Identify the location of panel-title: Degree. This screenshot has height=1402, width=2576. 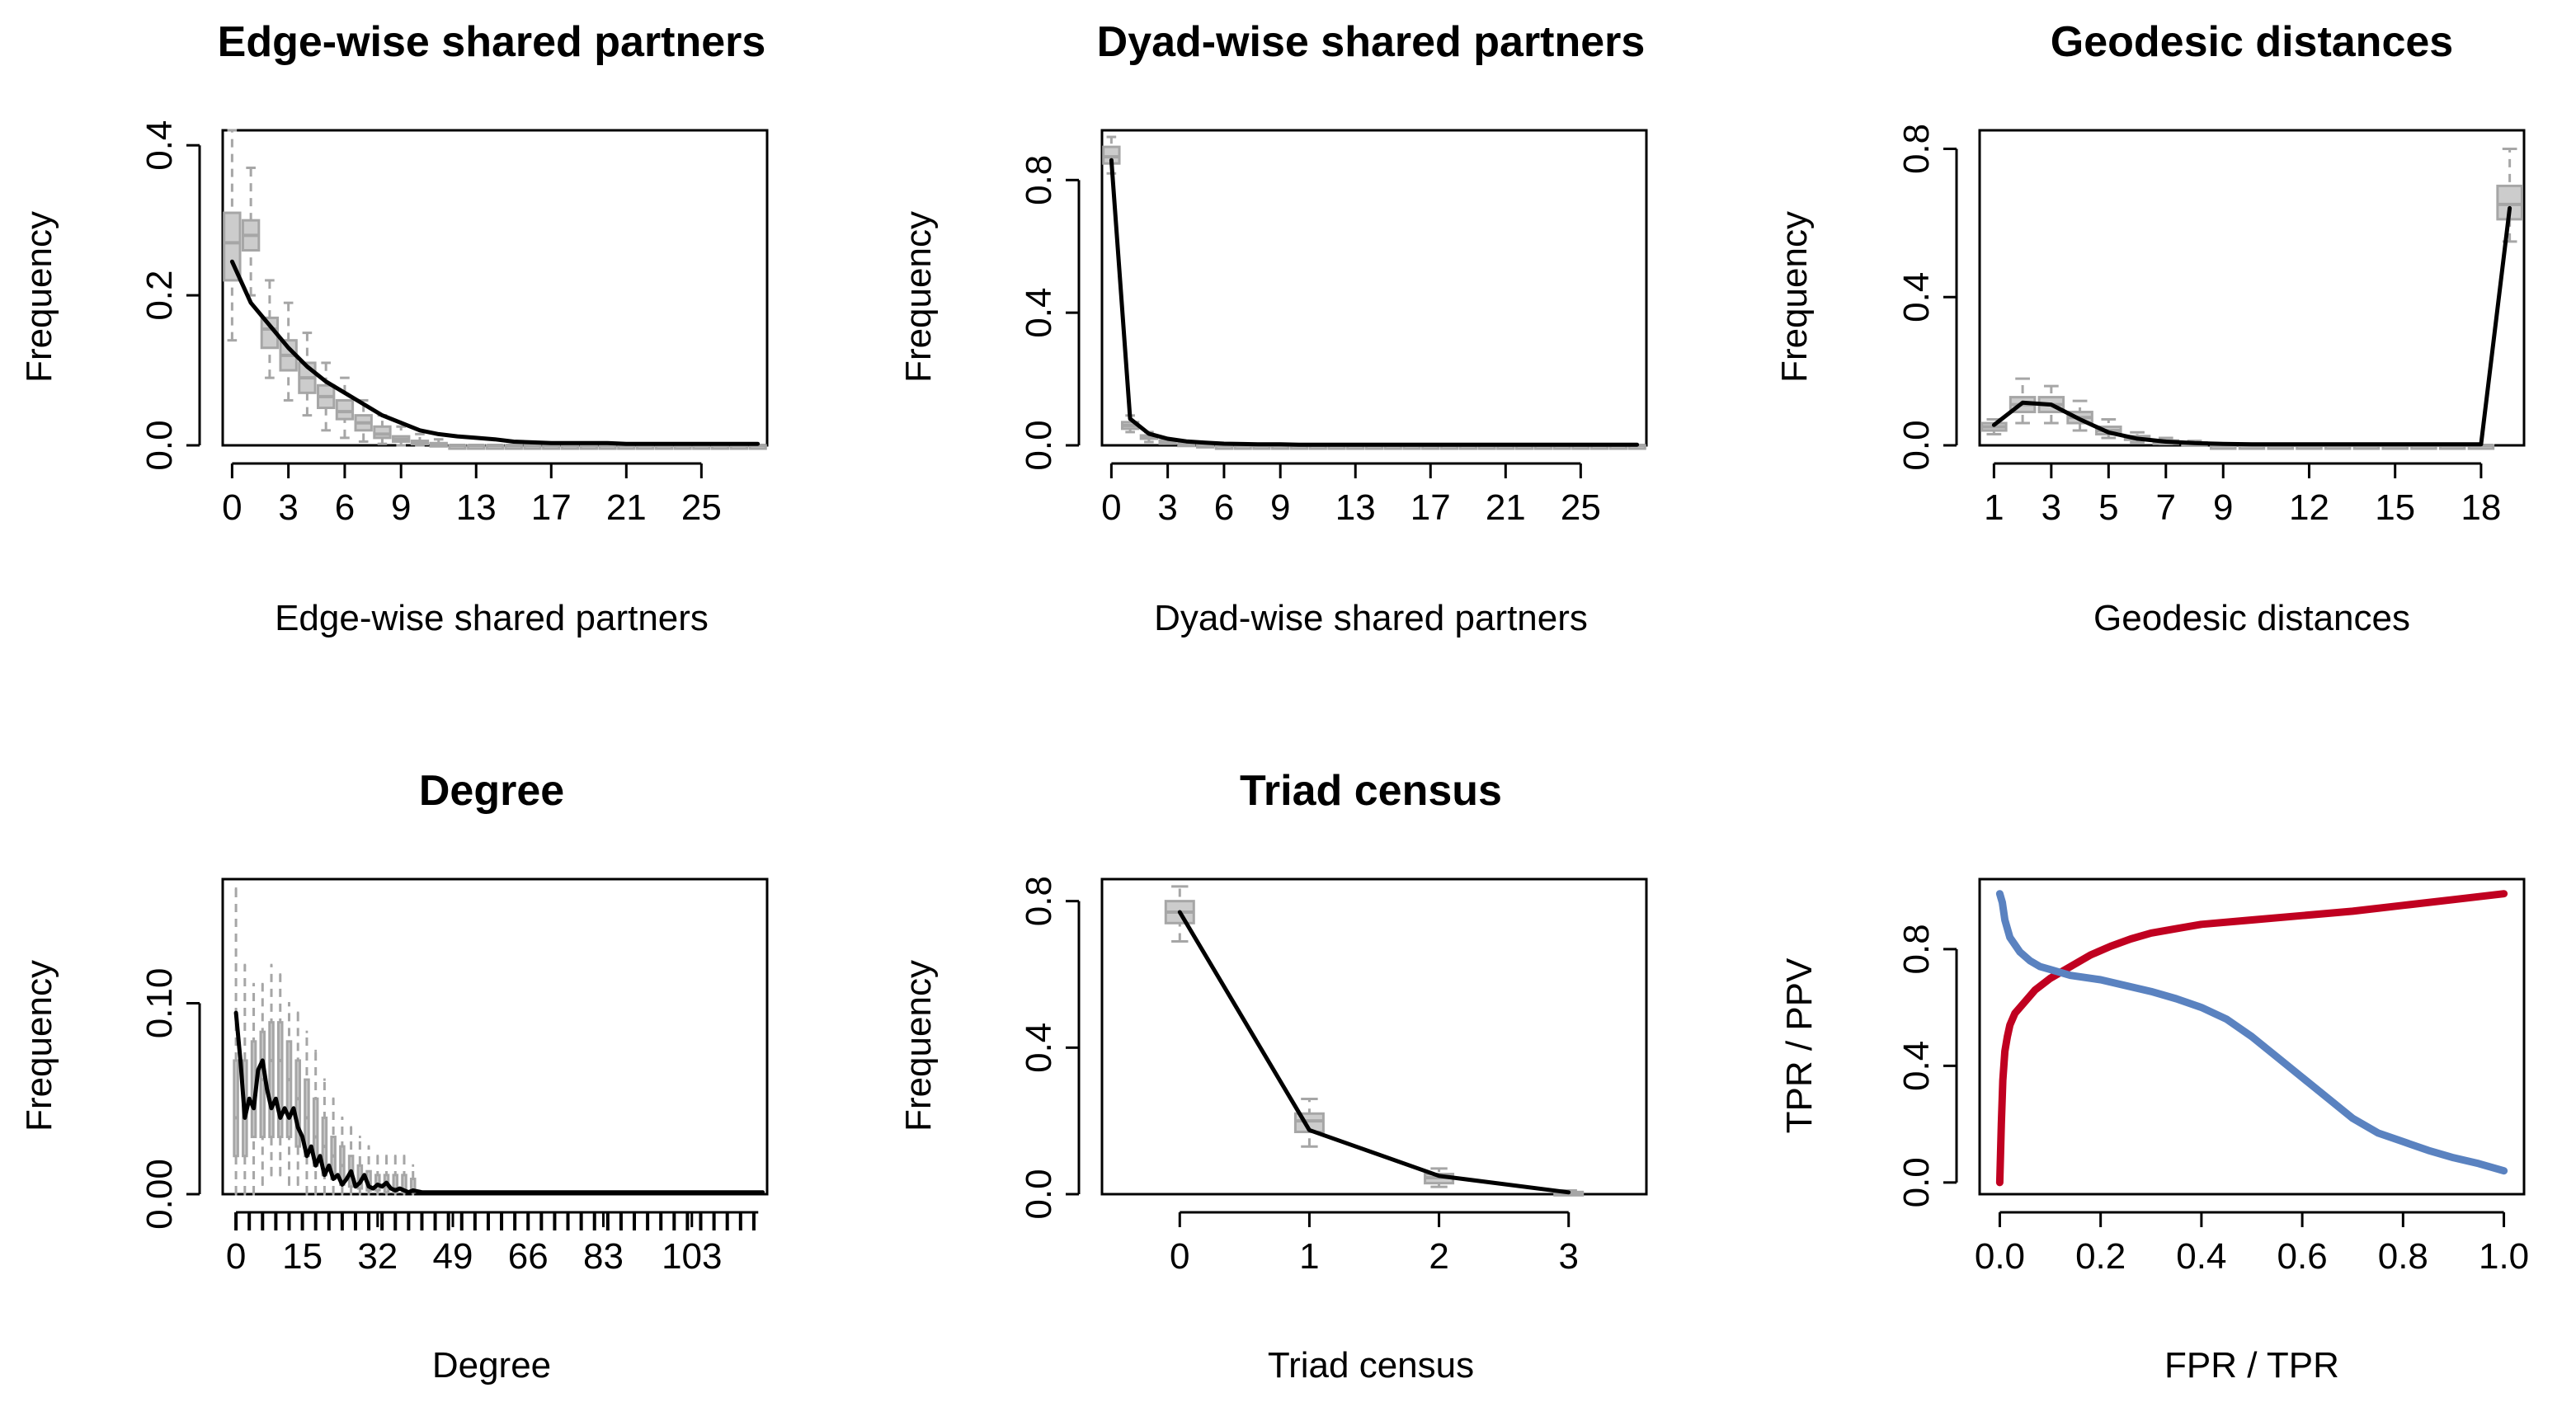
(491, 791).